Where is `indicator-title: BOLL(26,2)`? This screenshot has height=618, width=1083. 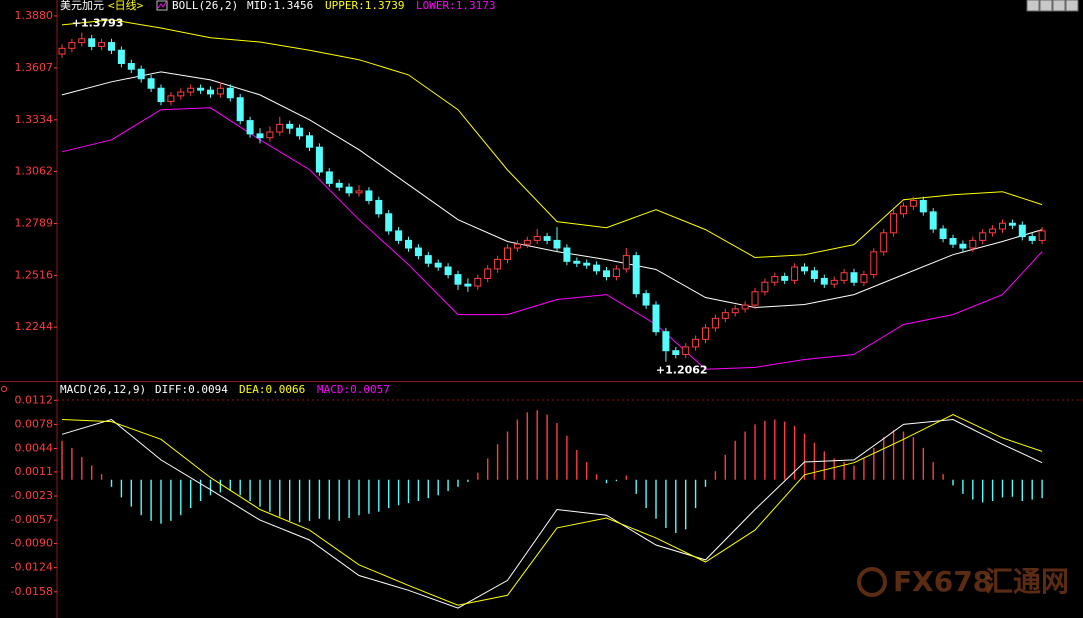
indicator-title: BOLL(26,2) is located at coordinates (205, 6).